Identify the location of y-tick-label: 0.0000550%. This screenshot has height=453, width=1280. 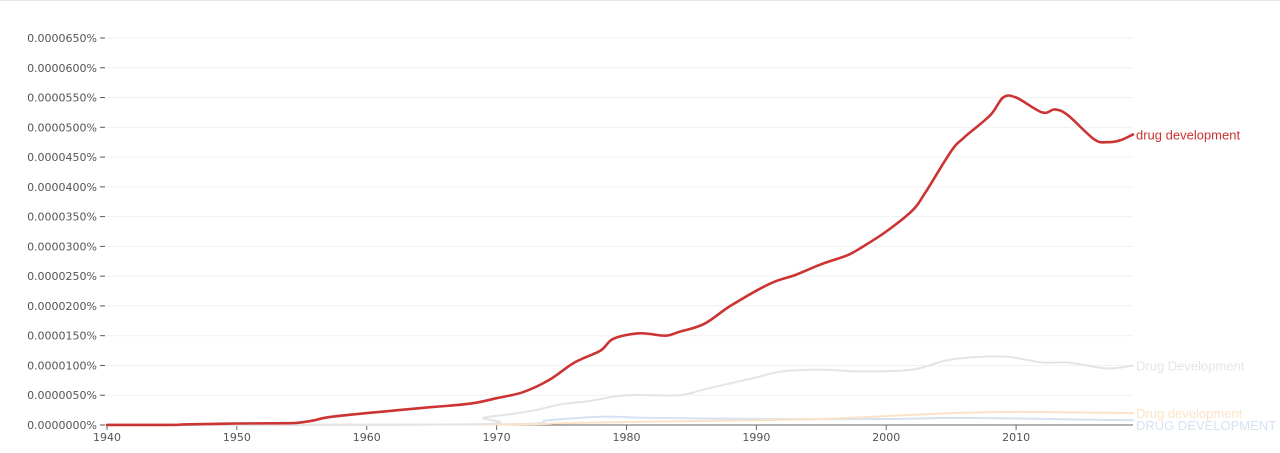
(62, 98).